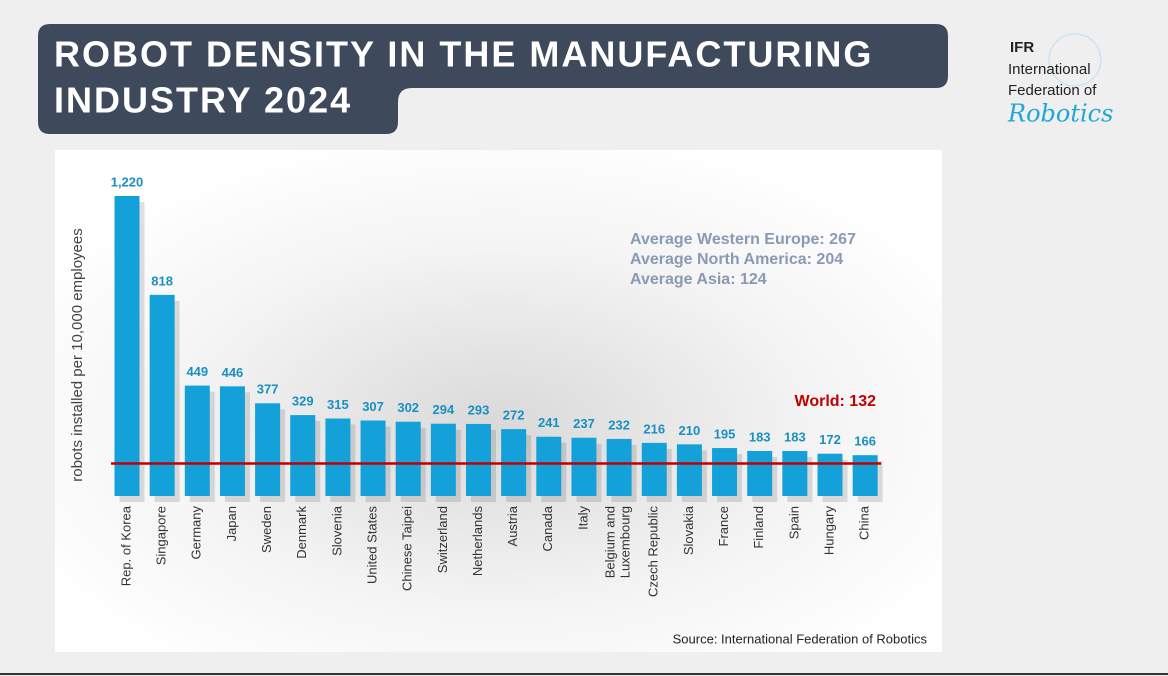 The height and width of the screenshot is (676, 1168). What do you see at coordinates (233, 372) in the screenshot?
I see `value-label: 446` at bounding box center [233, 372].